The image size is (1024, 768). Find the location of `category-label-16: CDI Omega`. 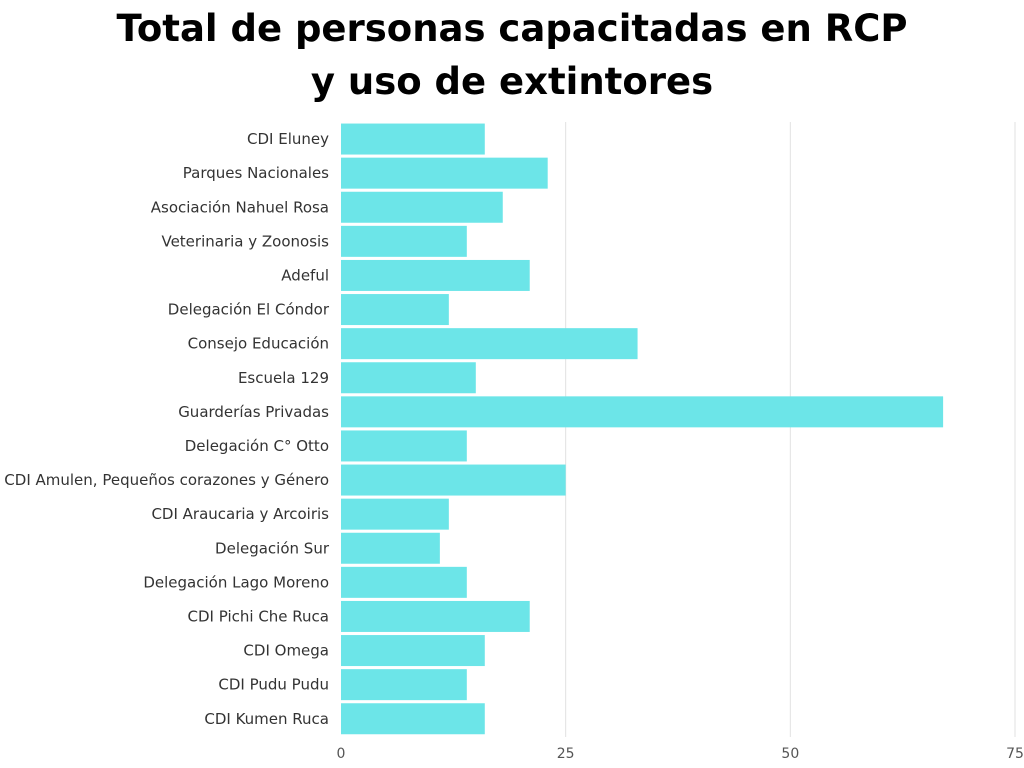

category-label-16: CDI Omega is located at coordinates (286, 651).